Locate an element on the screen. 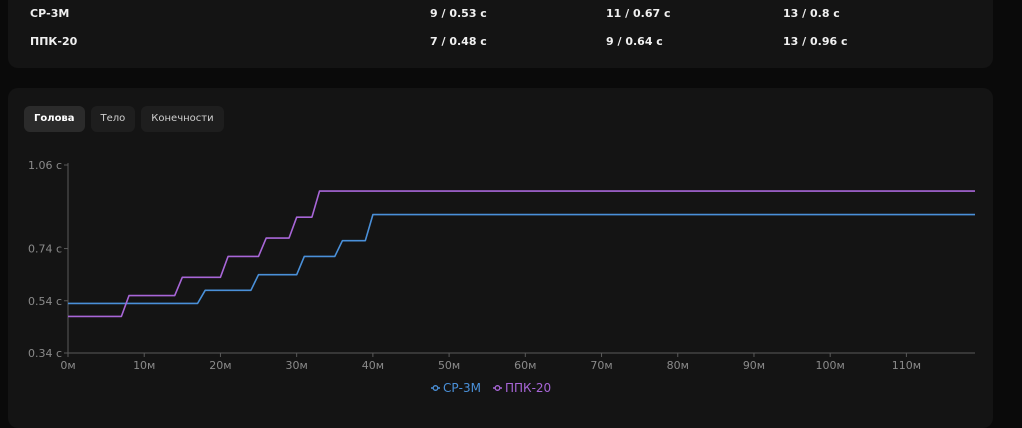 Image resolution: width=1022 pixels, height=428 pixels. stat-cell: 9 / 0.64 с is located at coordinates (634, 41).